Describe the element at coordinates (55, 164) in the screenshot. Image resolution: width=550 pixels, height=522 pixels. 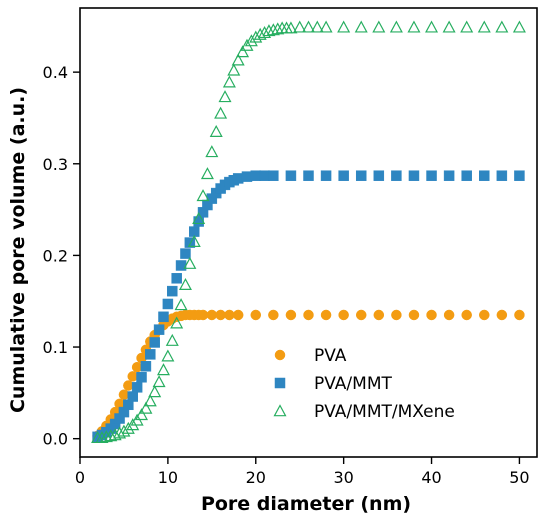
I see `y-tick-label: 0.3` at that location.